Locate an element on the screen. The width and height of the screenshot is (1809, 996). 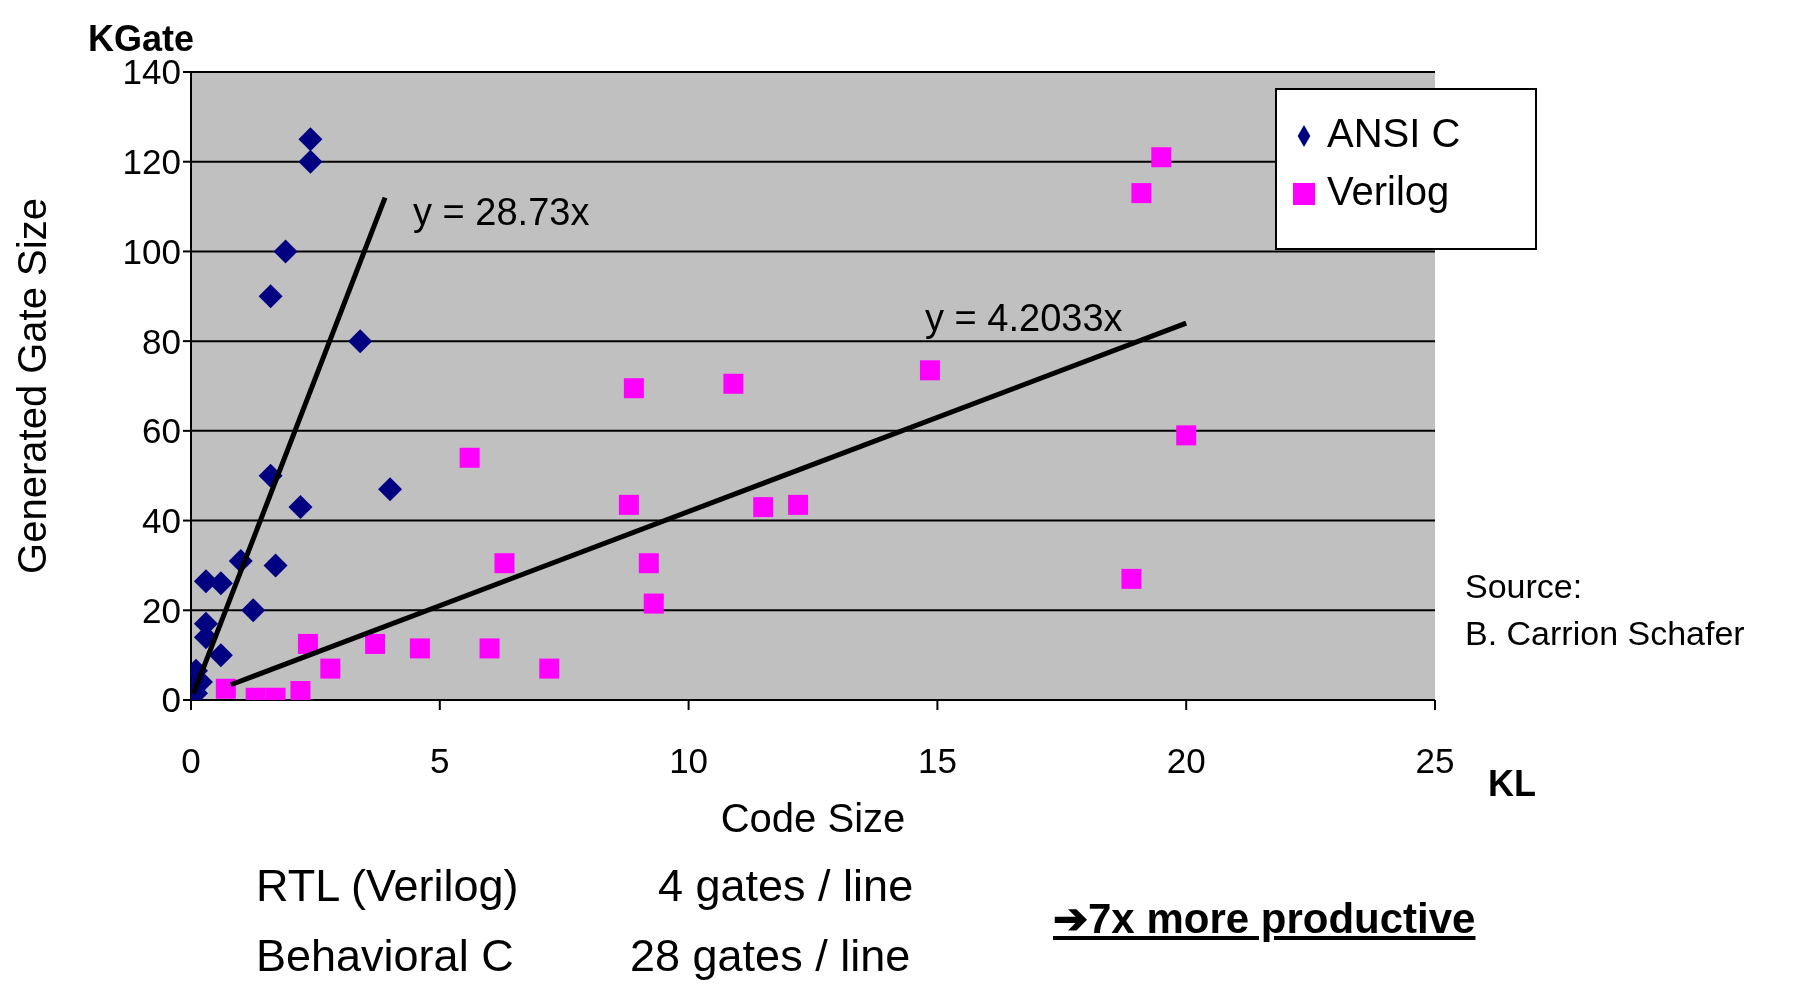
y-tick-label: 80 is located at coordinates (161, 341).